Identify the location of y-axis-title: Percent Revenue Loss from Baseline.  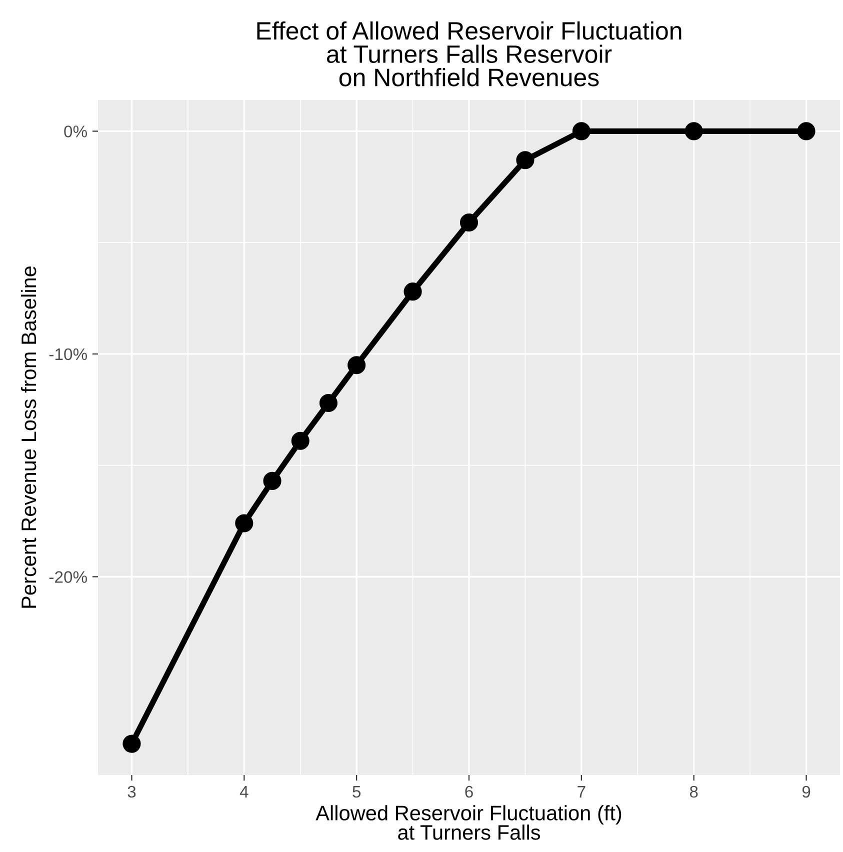
(28, 437).